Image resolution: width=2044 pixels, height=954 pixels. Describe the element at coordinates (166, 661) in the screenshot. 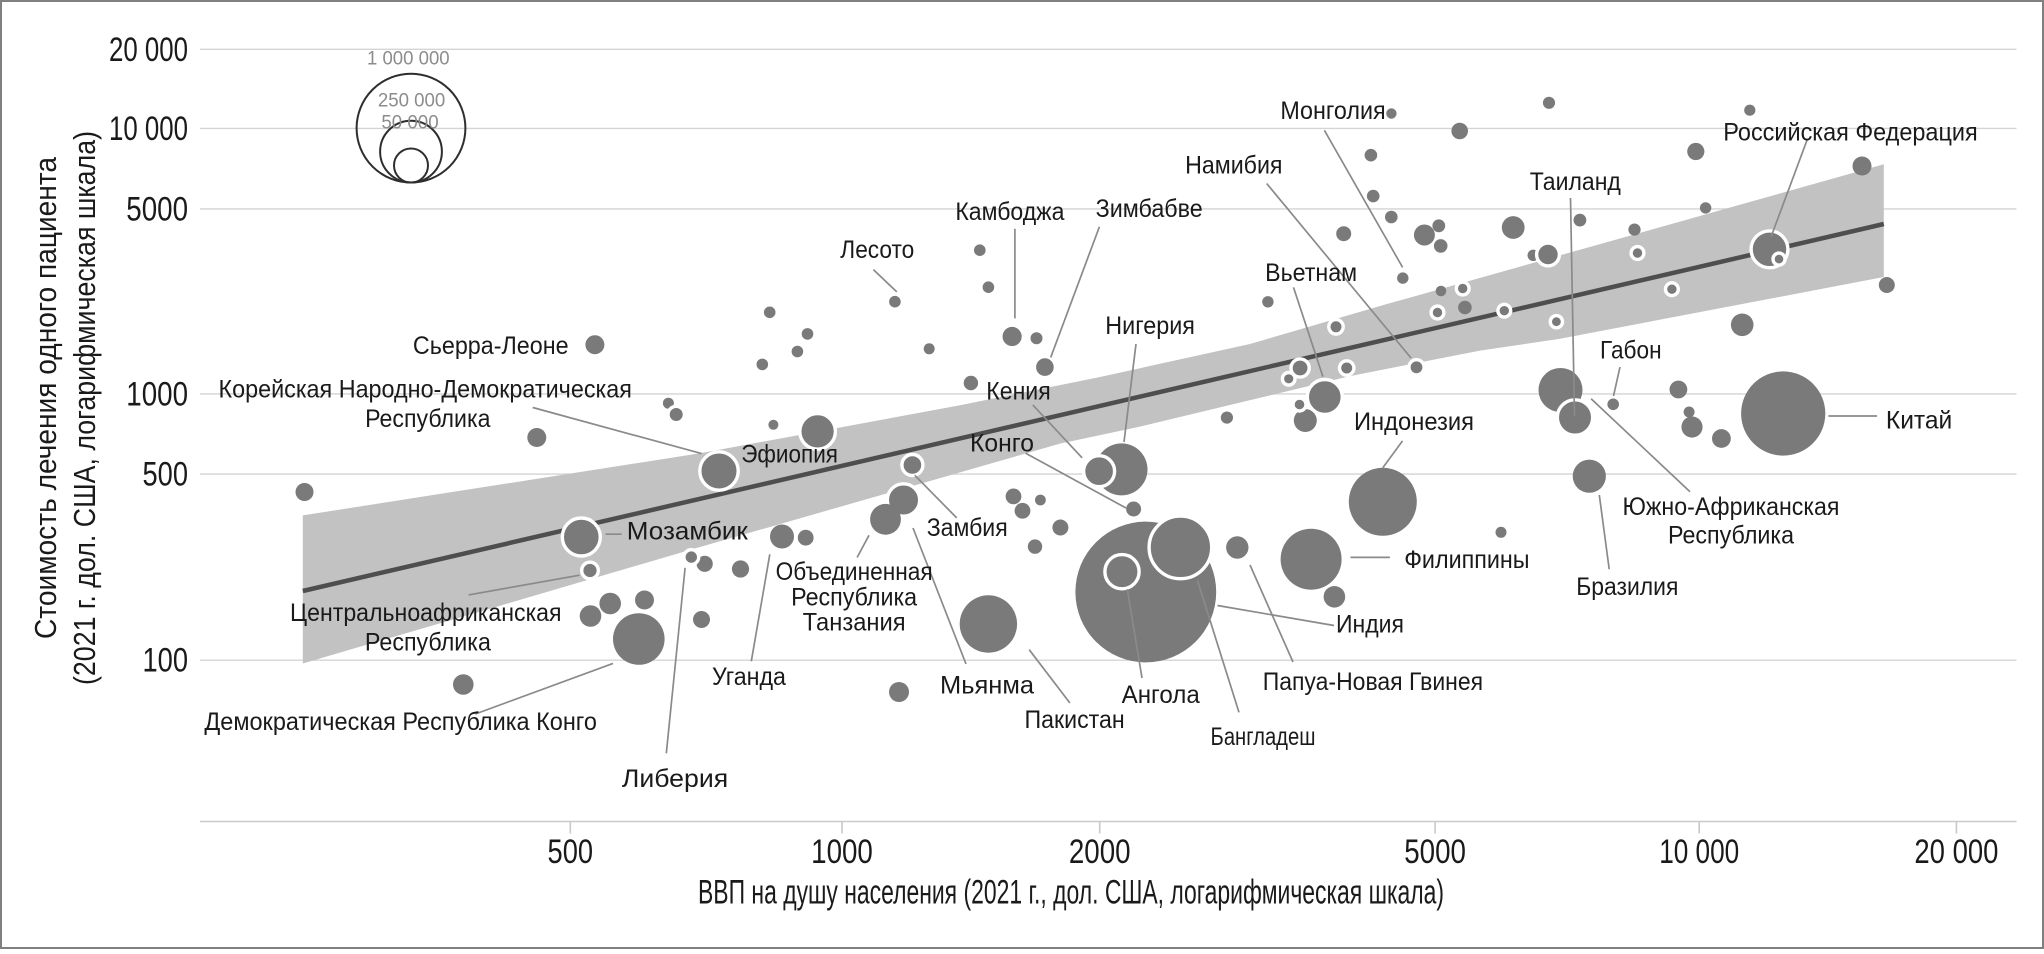

I see `svg-text: 100` at that location.